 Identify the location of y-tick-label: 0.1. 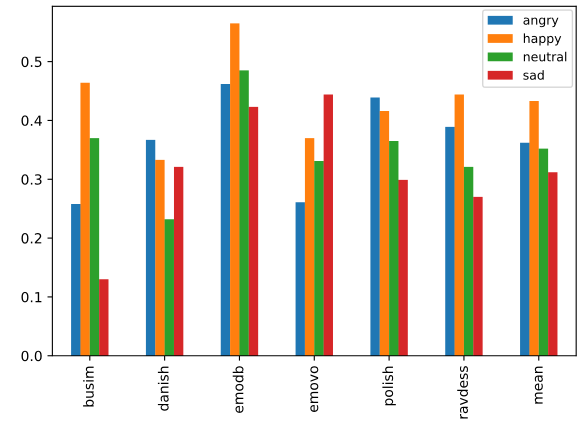
(31, 297).